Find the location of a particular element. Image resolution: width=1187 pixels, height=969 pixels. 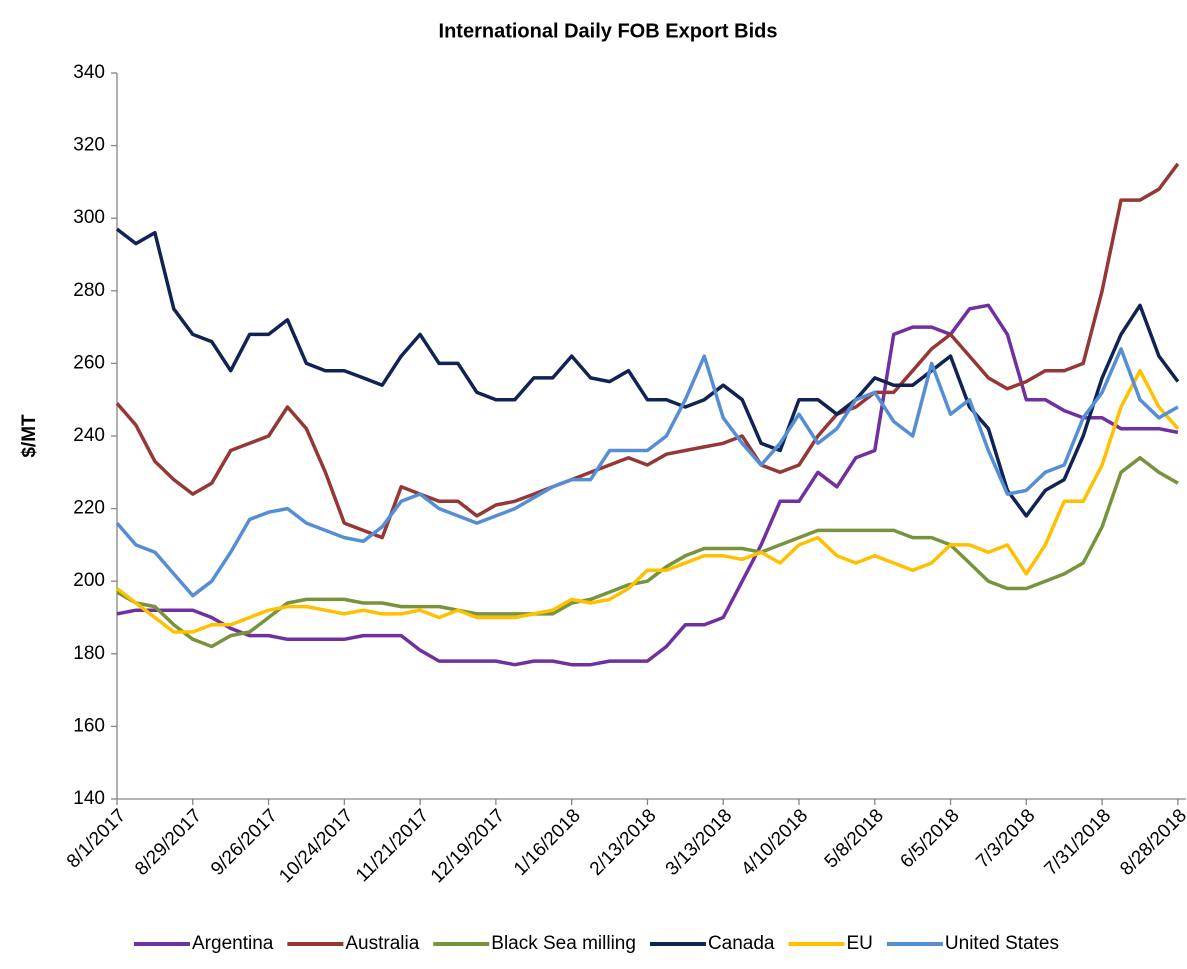

y-tick-label: 300 is located at coordinates (89, 217).